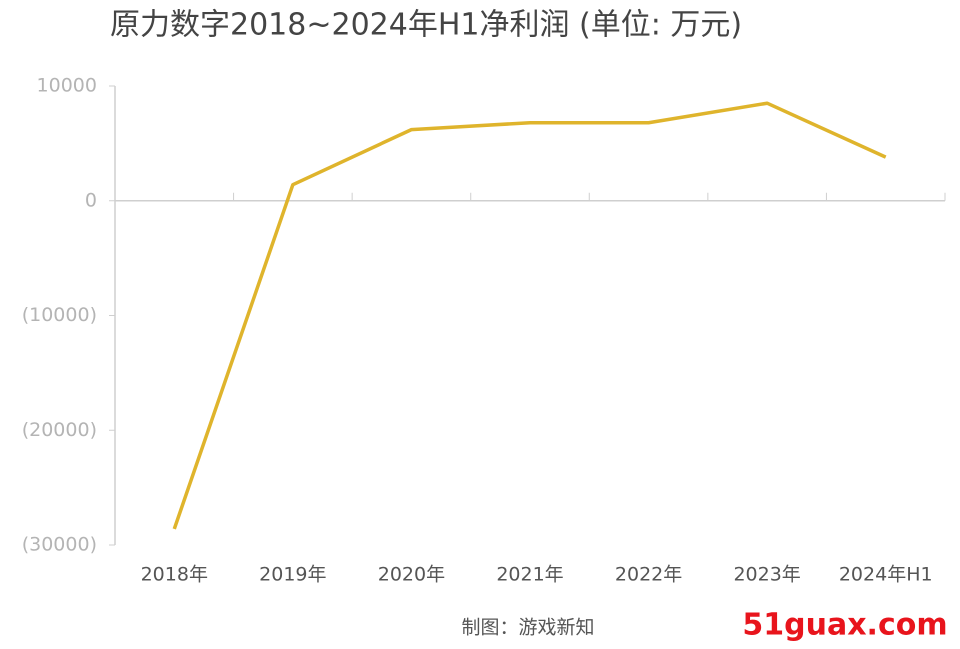  What do you see at coordinates (59, 315) in the screenshot?
I see `y-tick-label: (10000)` at bounding box center [59, 315].